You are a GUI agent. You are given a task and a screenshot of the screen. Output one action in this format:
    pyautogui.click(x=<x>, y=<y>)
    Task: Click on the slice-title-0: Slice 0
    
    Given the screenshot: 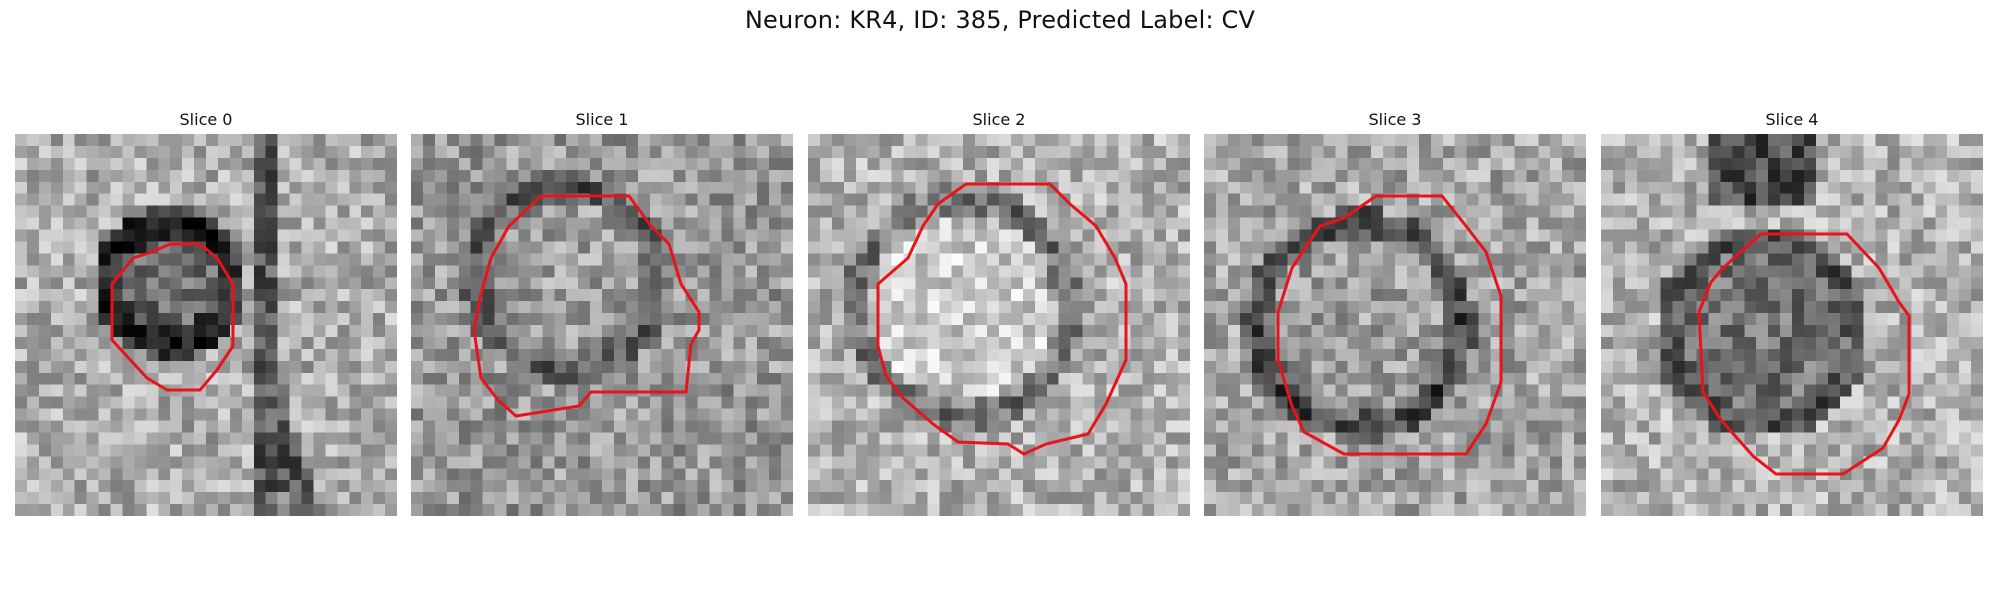 What is the action you would take?
    pyautogui.click(x=206, y=119)
    